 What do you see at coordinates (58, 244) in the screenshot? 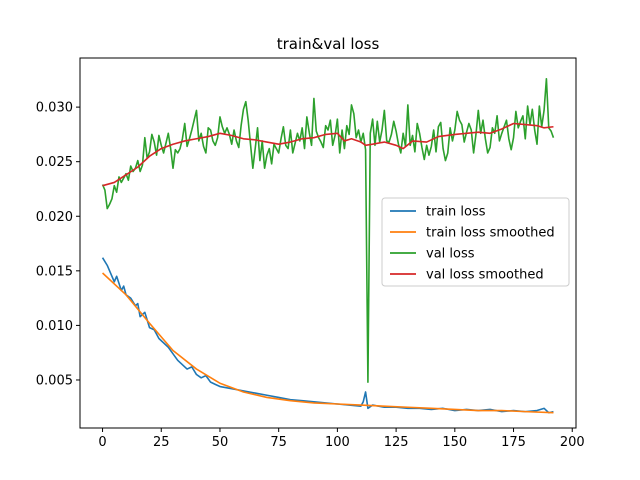
I see `y-axis: 0.005 0.010 0.015 0.020 0.025 0.030` at bounding box center [58, 244].